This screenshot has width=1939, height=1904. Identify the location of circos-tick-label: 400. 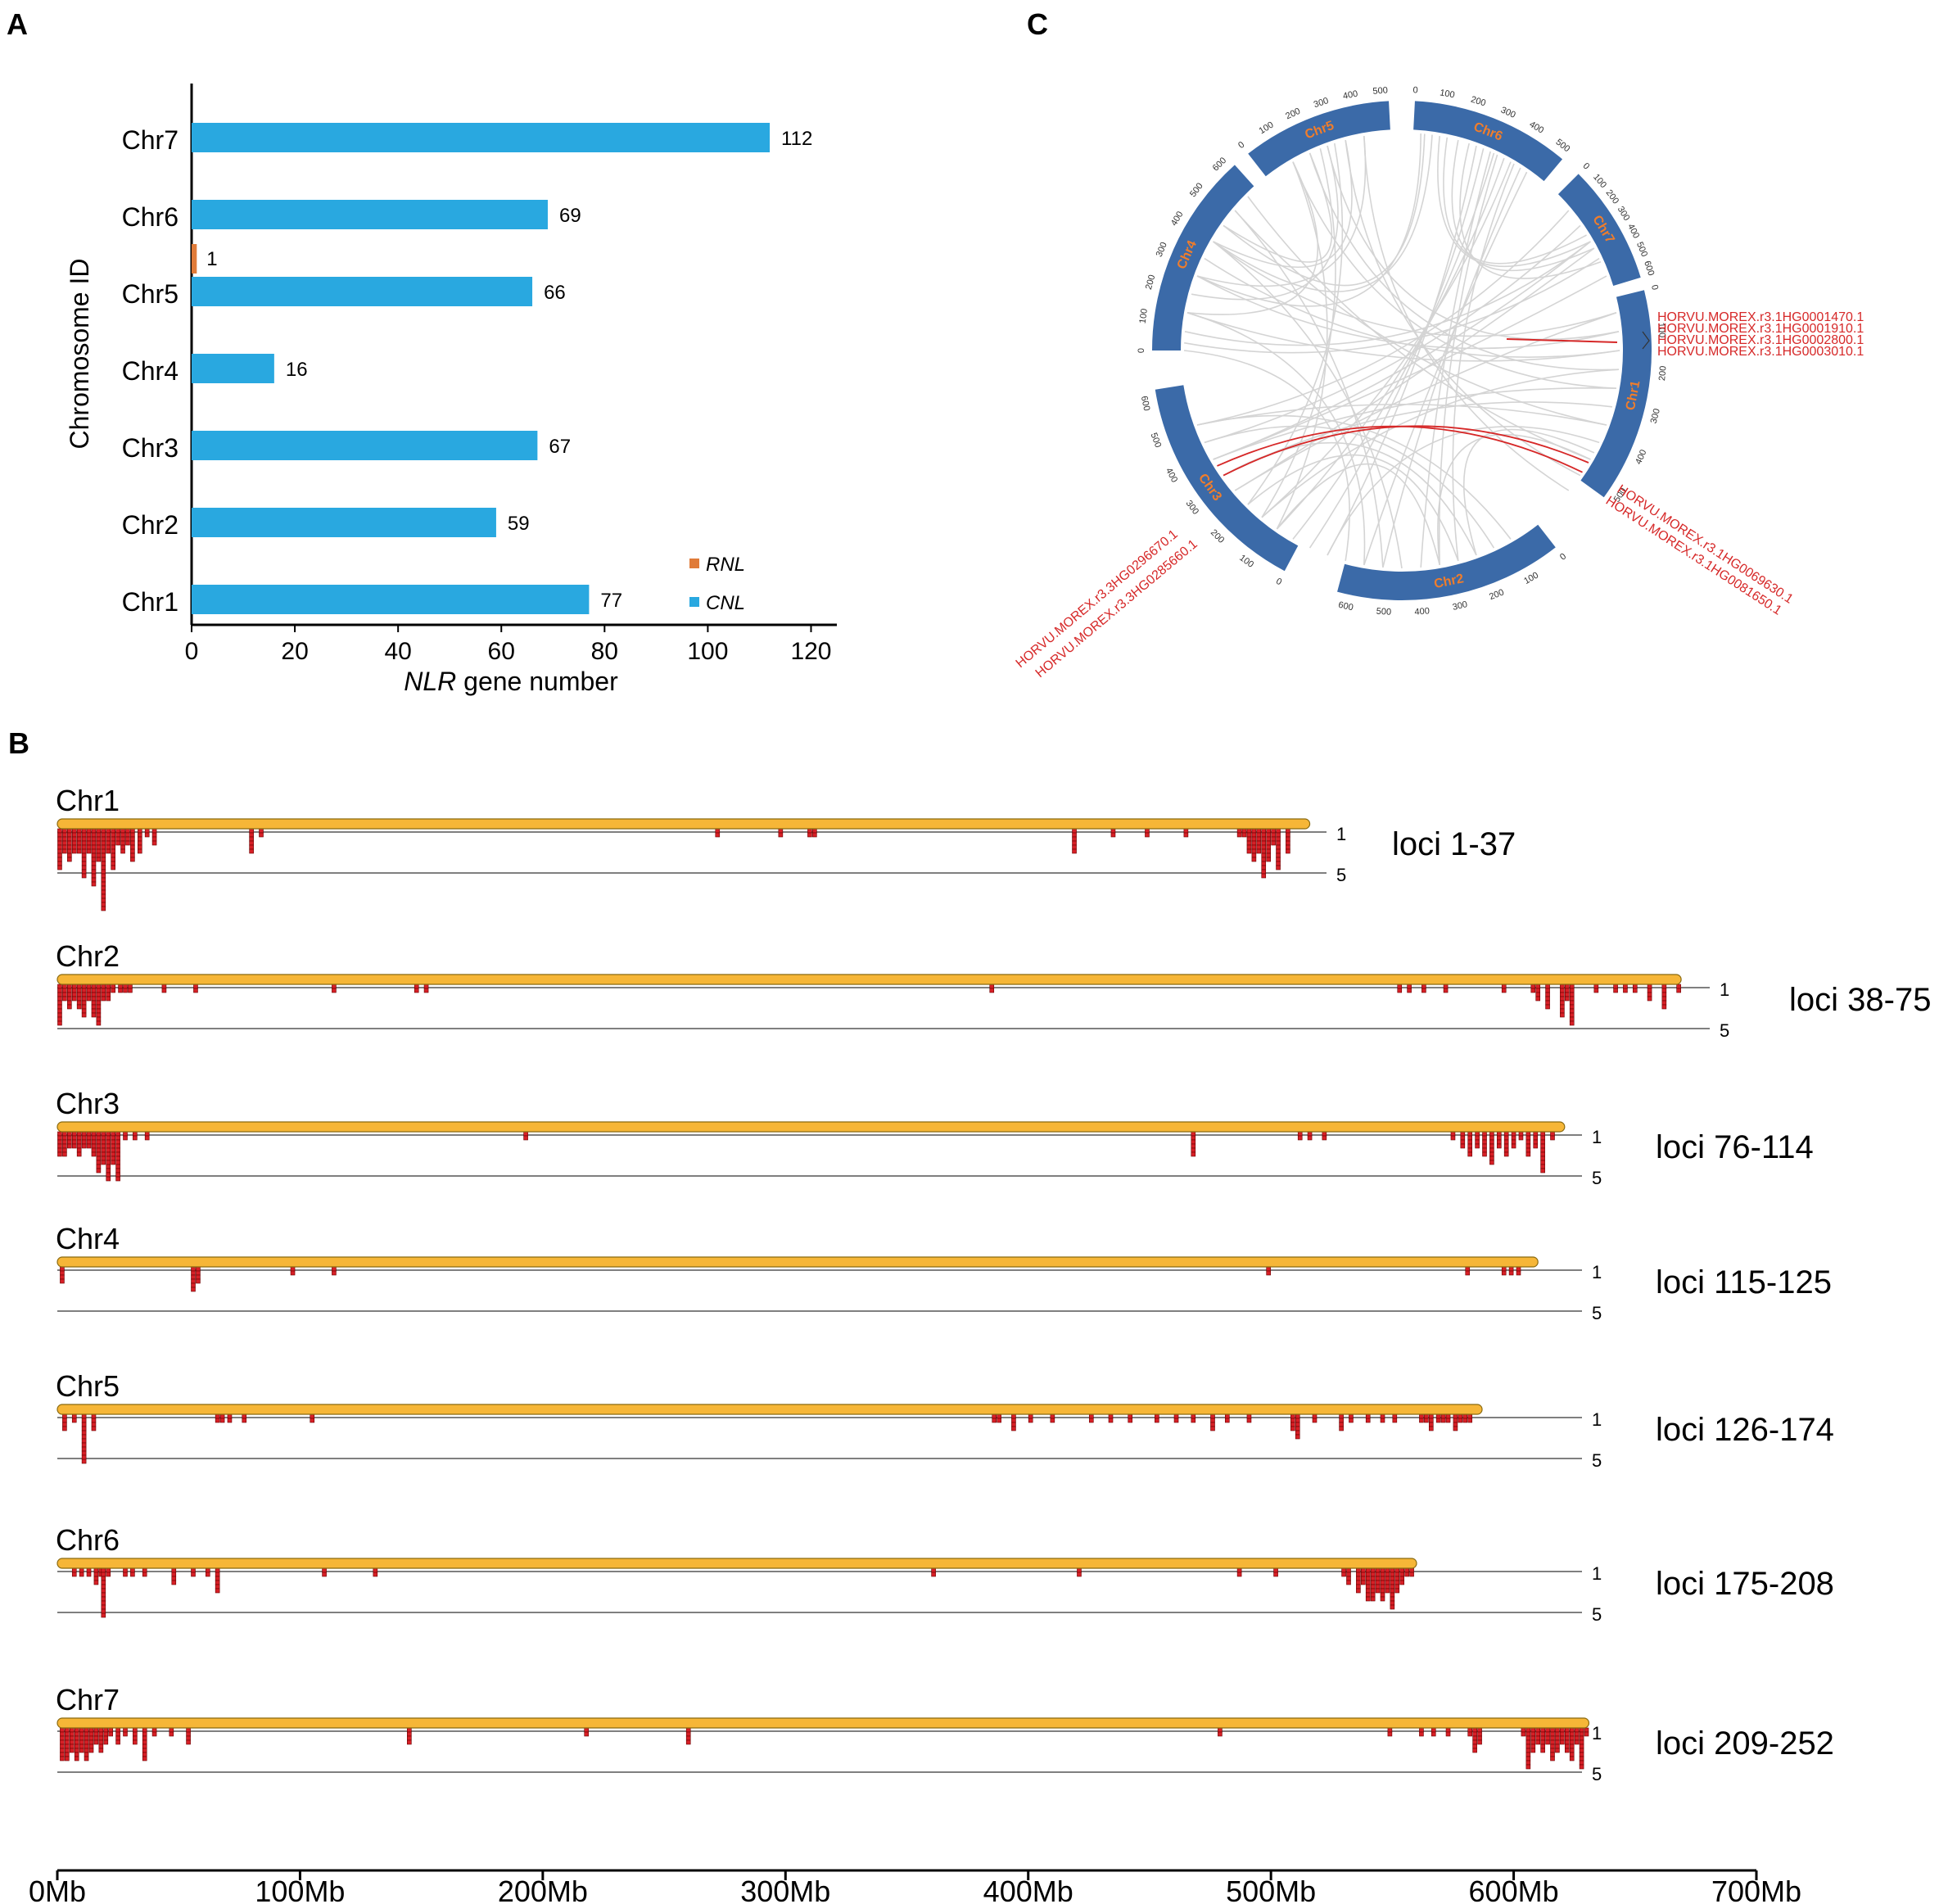
(1171, 475).